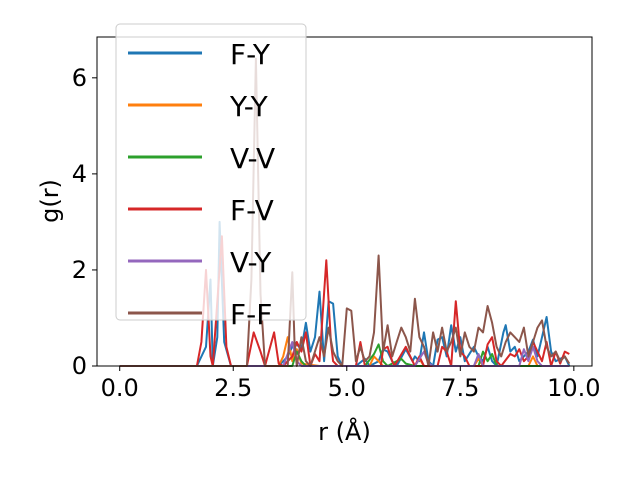 The image size is (640, 480). I want to click on x-axis-label: r (Å), so click(344, 431).